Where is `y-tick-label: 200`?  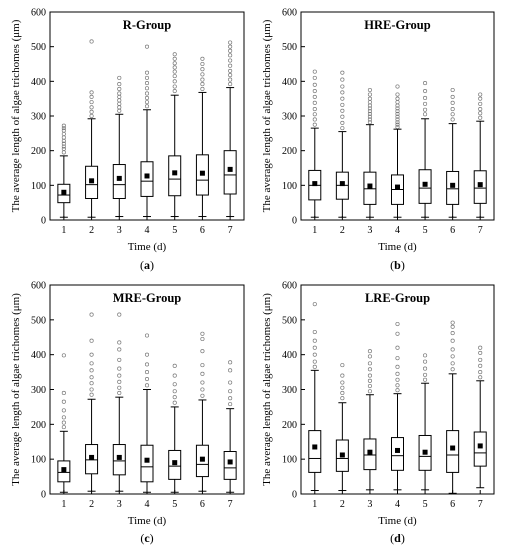 y-tick-label: 200 is located at coordinates (289, 151).